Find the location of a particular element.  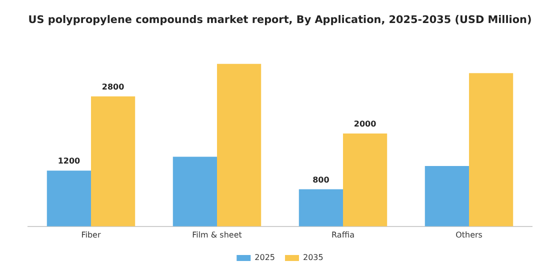

data-label: 2800 is located at coordinates (113, 87).